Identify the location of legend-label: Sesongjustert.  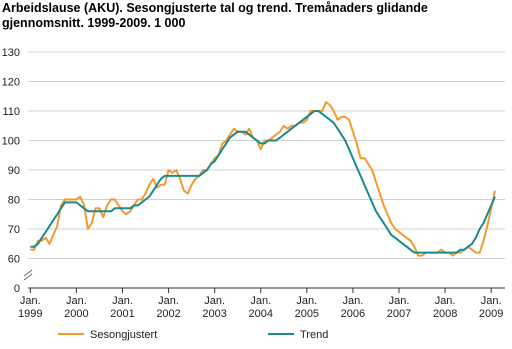
(123, 335).